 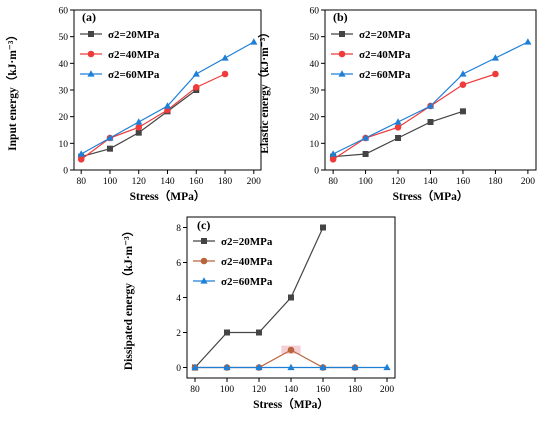 What do you see at coordinates (178, 299) in the screenshot?
I see `y-tick-label: 4` at bounding box center [178, 299].